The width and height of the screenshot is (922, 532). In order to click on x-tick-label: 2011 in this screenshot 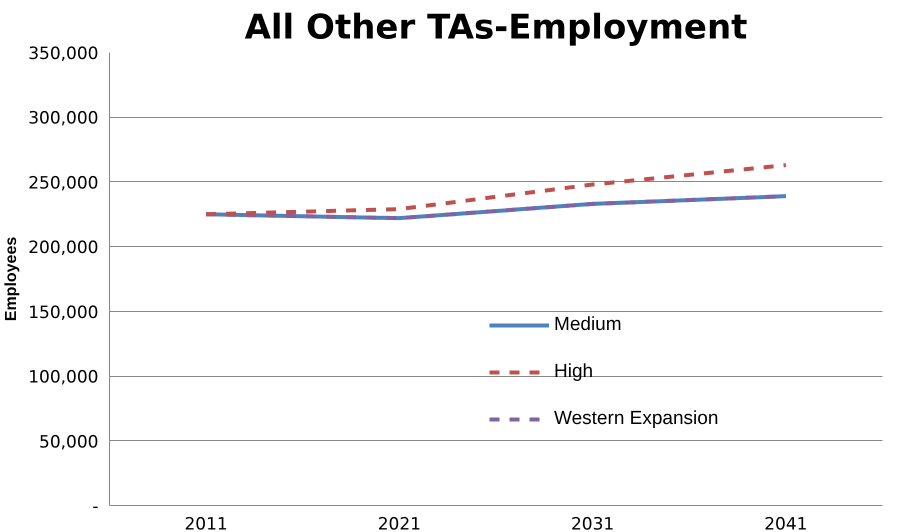, I will do `click(206, 523)`.